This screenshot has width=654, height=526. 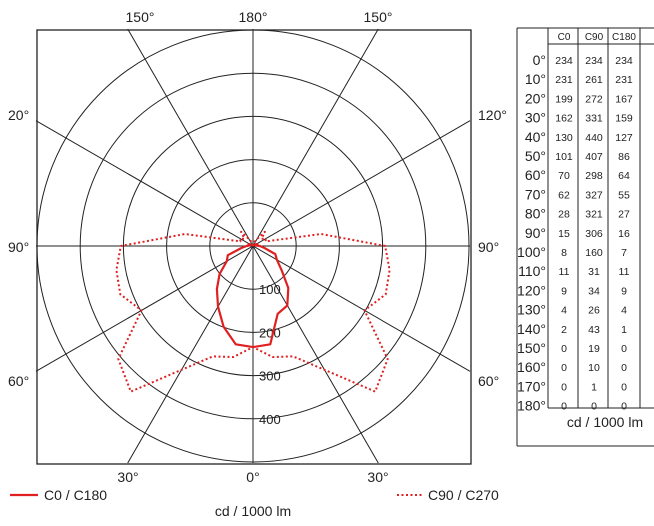 I want to click on table-cell: 10, so click(x=594, y=368).